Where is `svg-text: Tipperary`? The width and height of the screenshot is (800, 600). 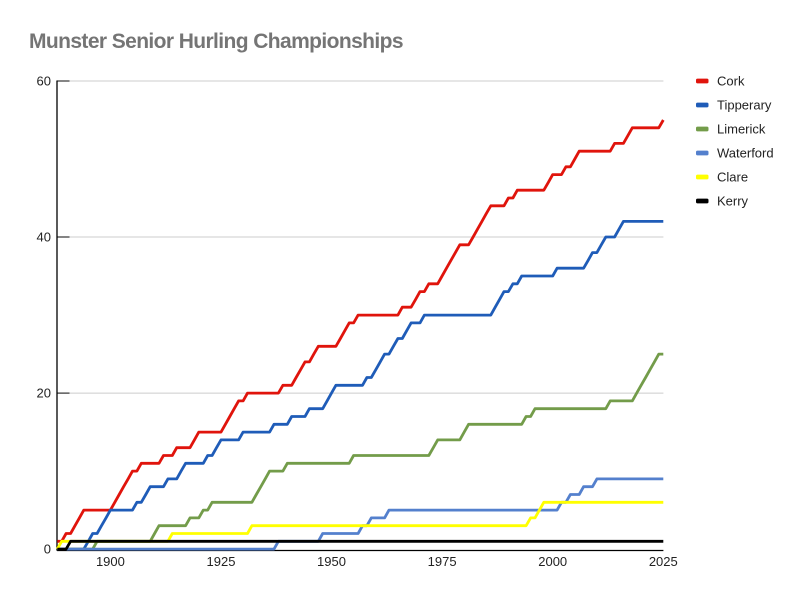 svg-text: Tipperary is located at coordinates (744, 105).